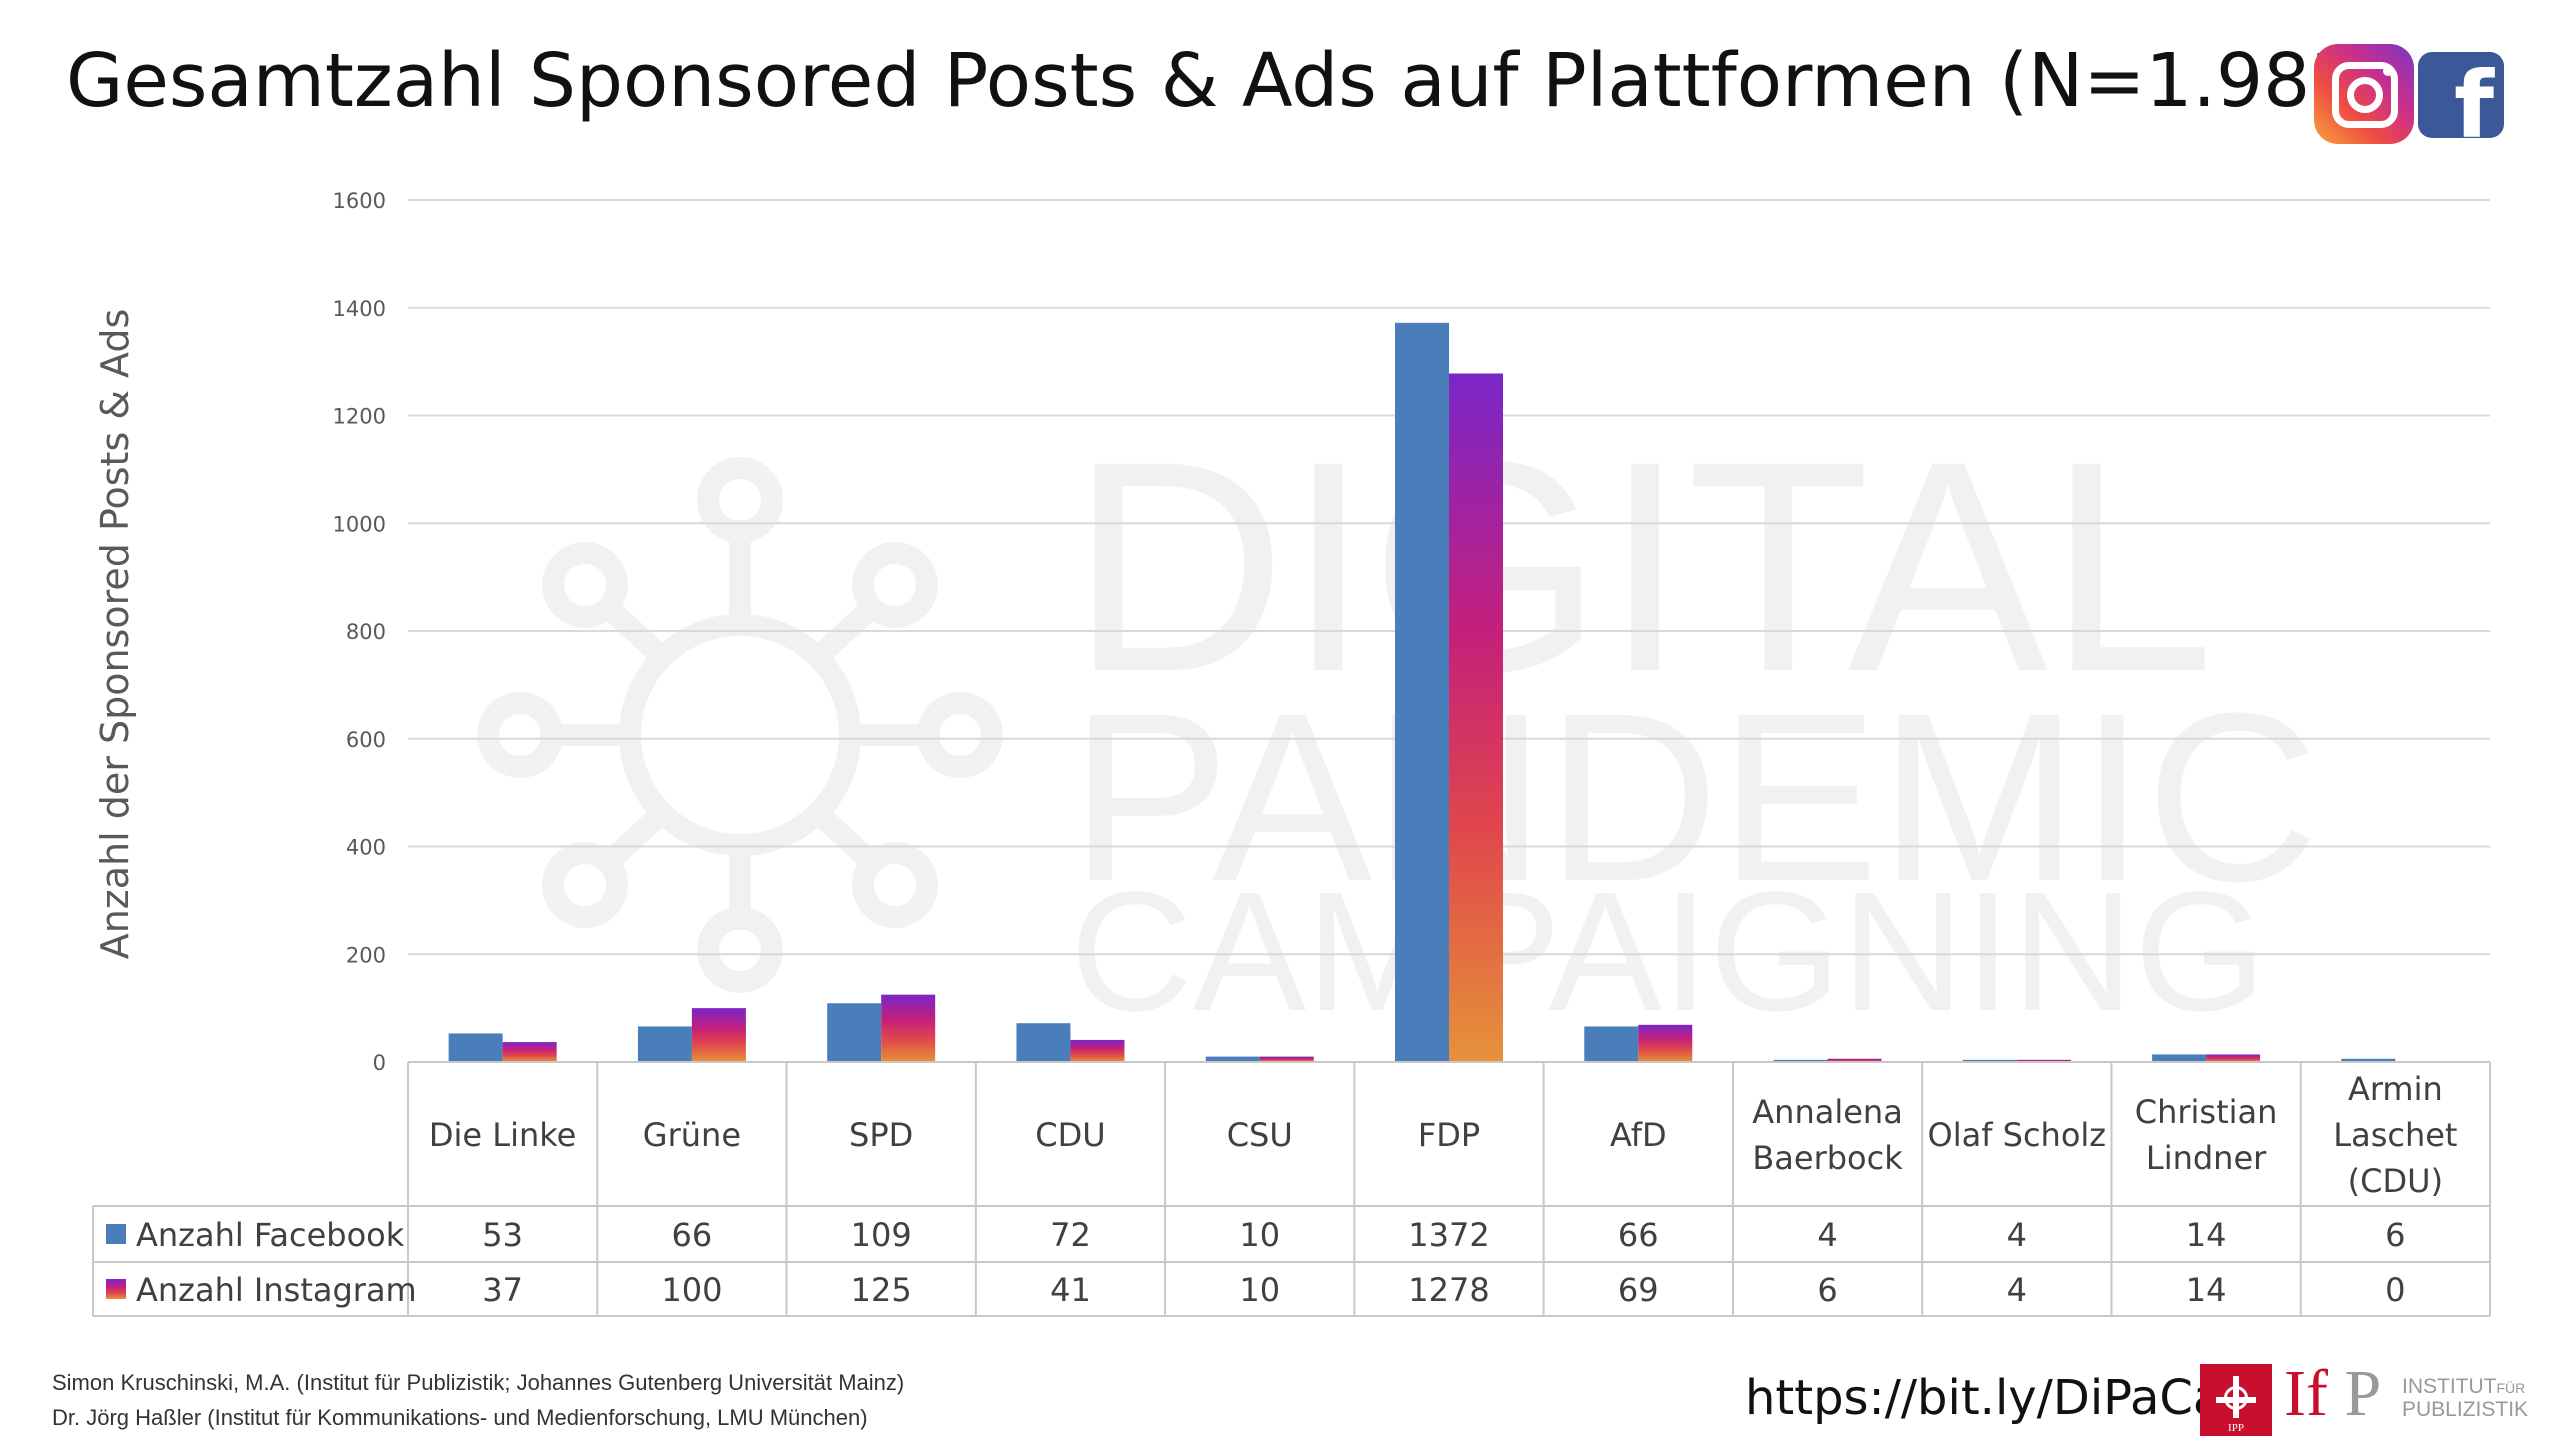 This screenshot has height=1440, width=2560. I want to click on data-label: 0, so click(2395, 1290).